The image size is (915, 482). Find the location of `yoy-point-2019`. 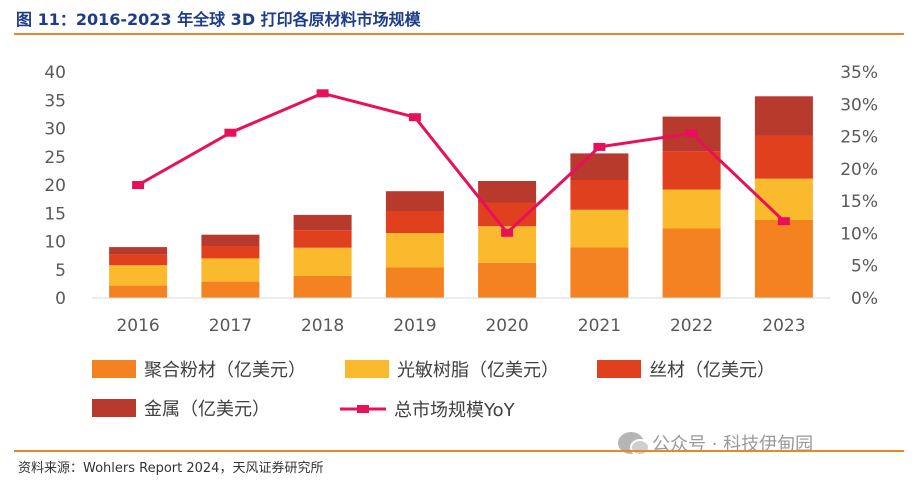

yoy-point-2019 is located at coordinates (414, 117).